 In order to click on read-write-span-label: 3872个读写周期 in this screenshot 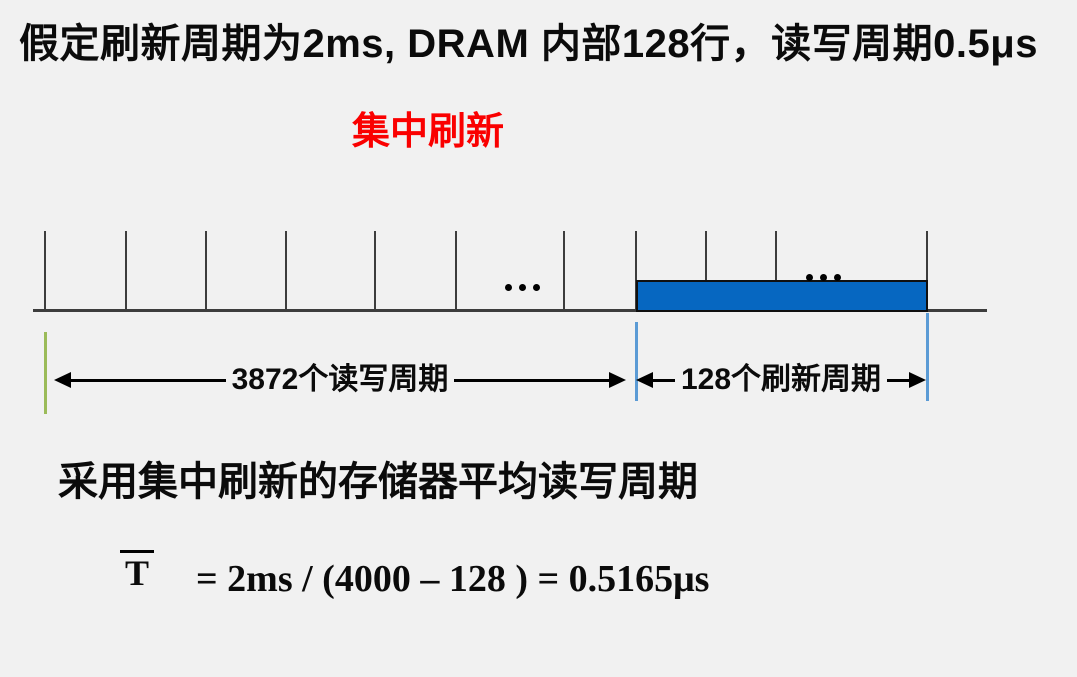, I will do `click(340, 379)`.